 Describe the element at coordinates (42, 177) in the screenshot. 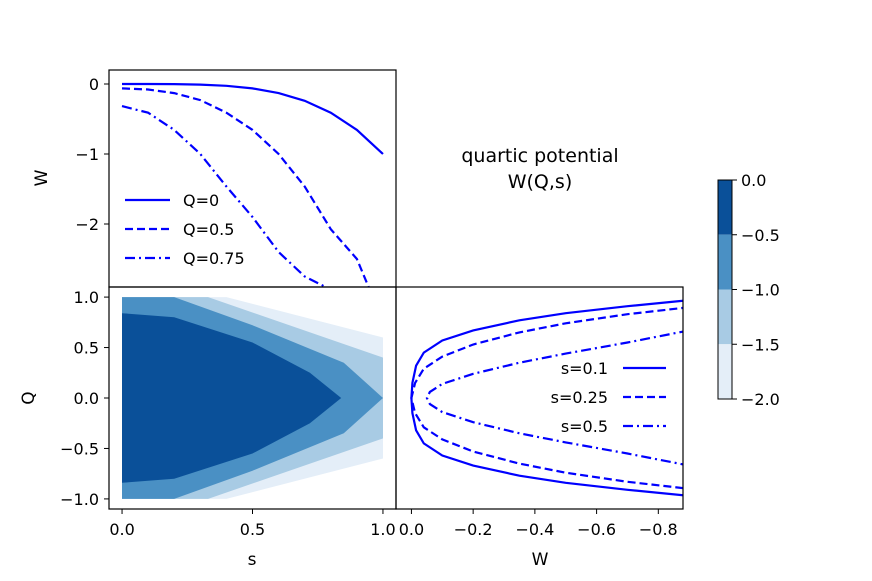

I see `ylabel-w-top: W` at that location.